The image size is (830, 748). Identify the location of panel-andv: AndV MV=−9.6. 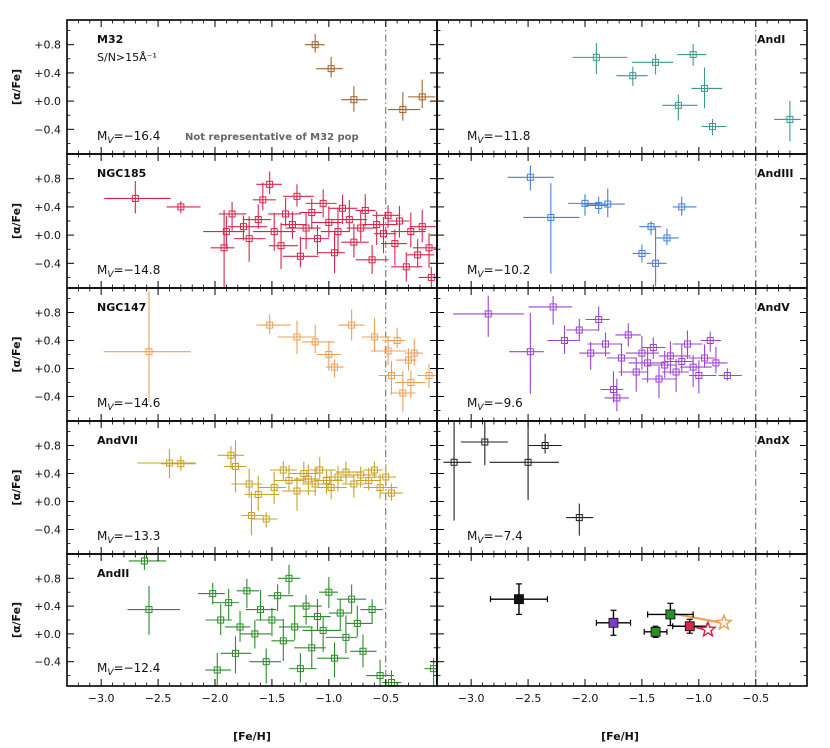
(622, 354).